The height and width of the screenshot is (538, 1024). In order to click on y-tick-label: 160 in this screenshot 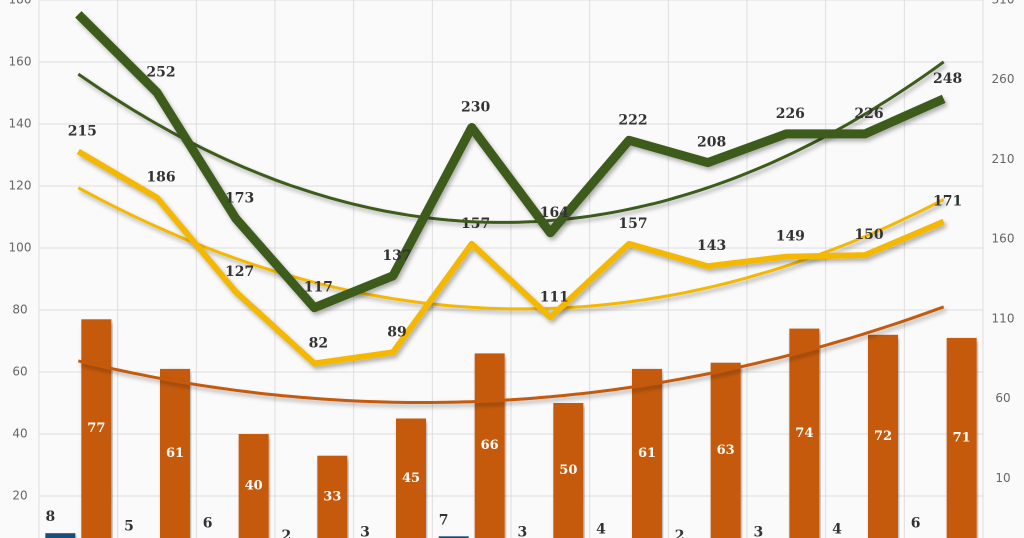, I will do `click(20, 62)`.